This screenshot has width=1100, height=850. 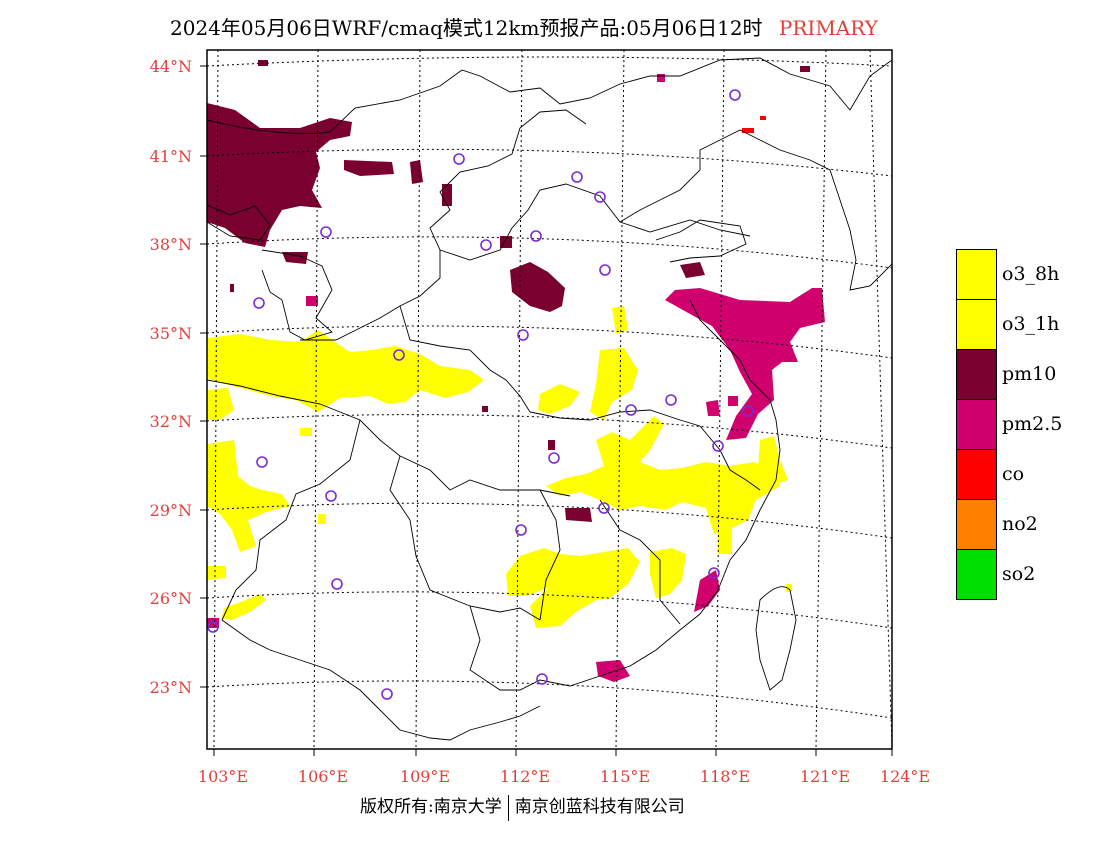 I want to click on legend-label: pm10, so click(x=1029, y=374).